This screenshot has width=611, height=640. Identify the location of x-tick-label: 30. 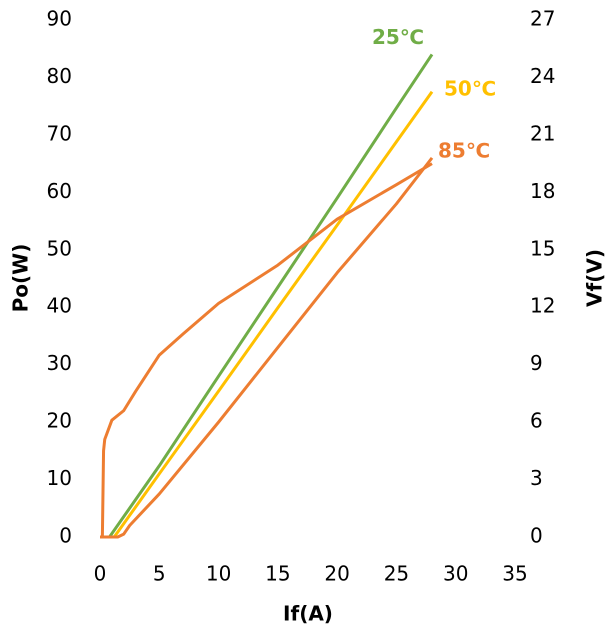
(455, 574).